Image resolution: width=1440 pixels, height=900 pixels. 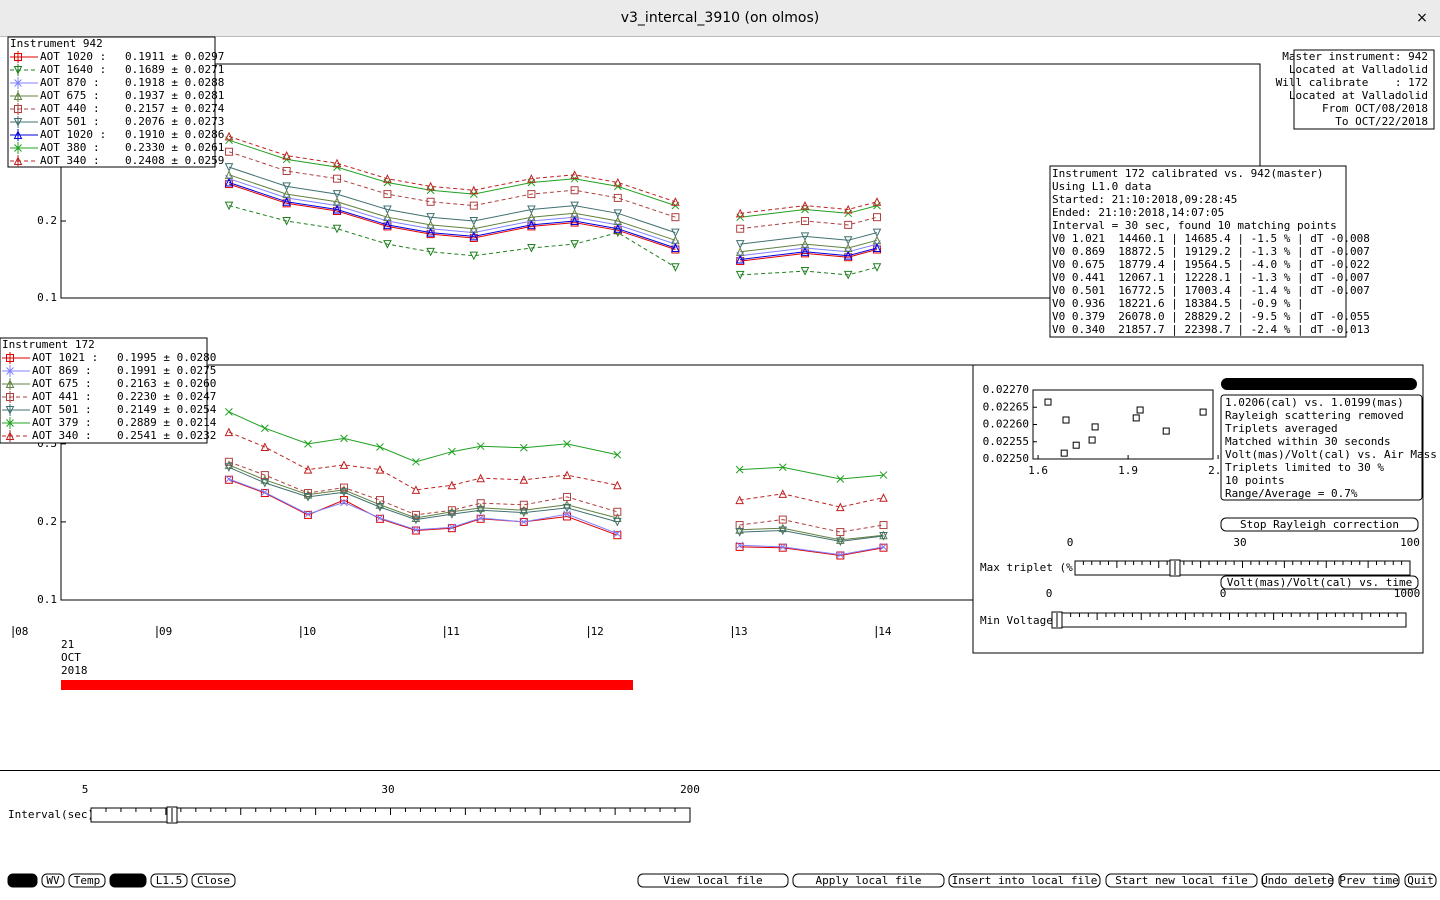 What do you see at coordinates (1092, 440) in the screenshot?
I see `scatter-point` at bounding box center [1092, 440].